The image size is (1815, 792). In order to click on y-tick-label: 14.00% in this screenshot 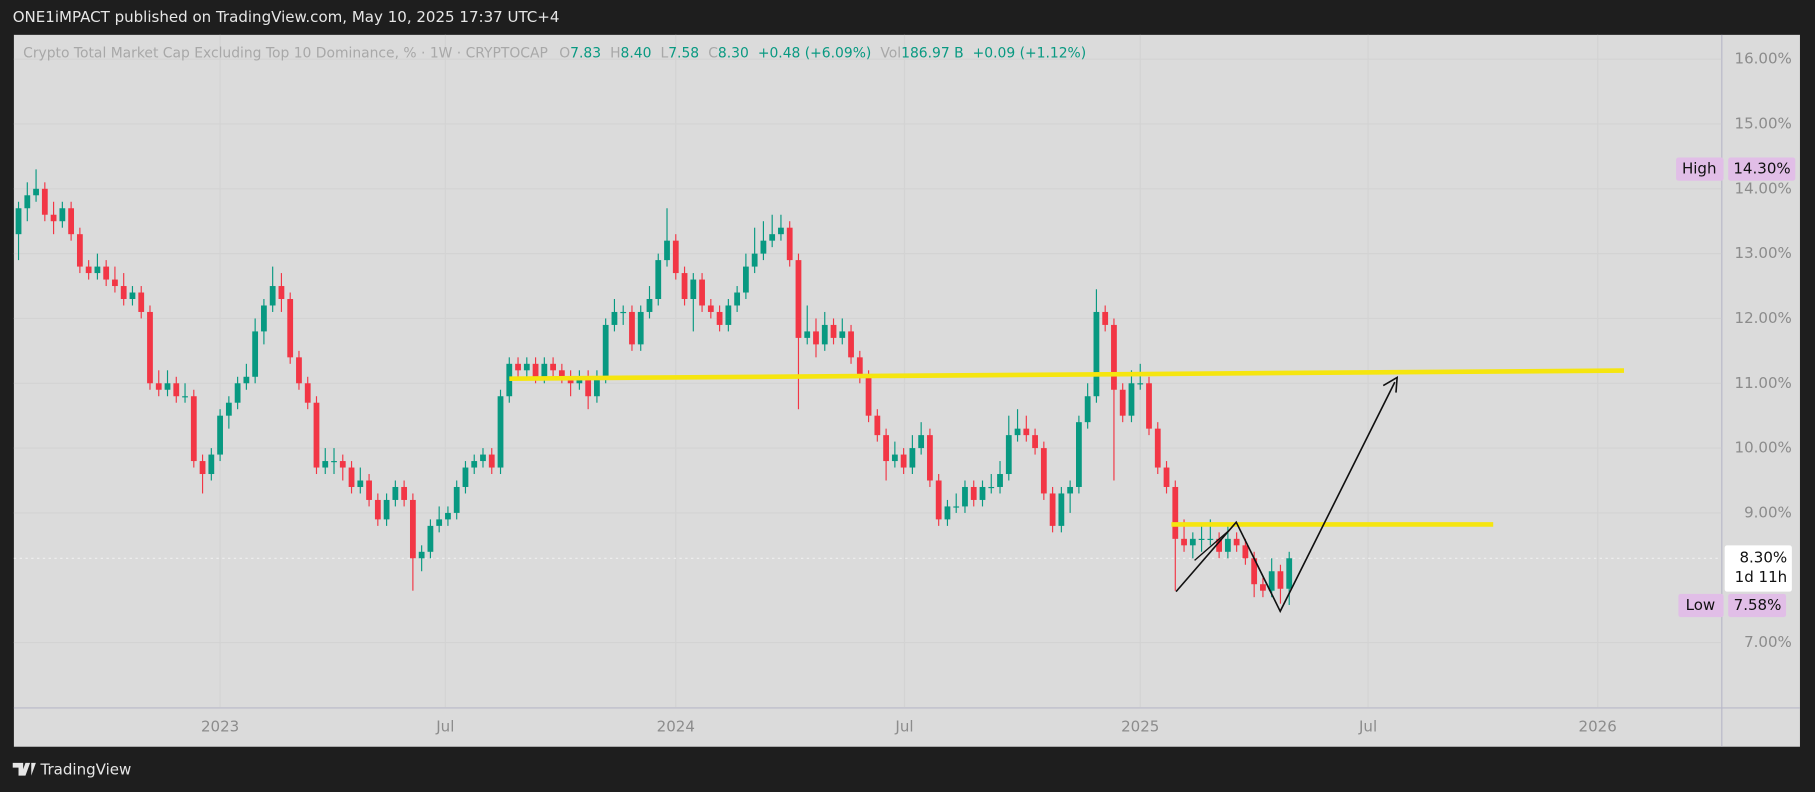, I will do `click(1763, 188)`.